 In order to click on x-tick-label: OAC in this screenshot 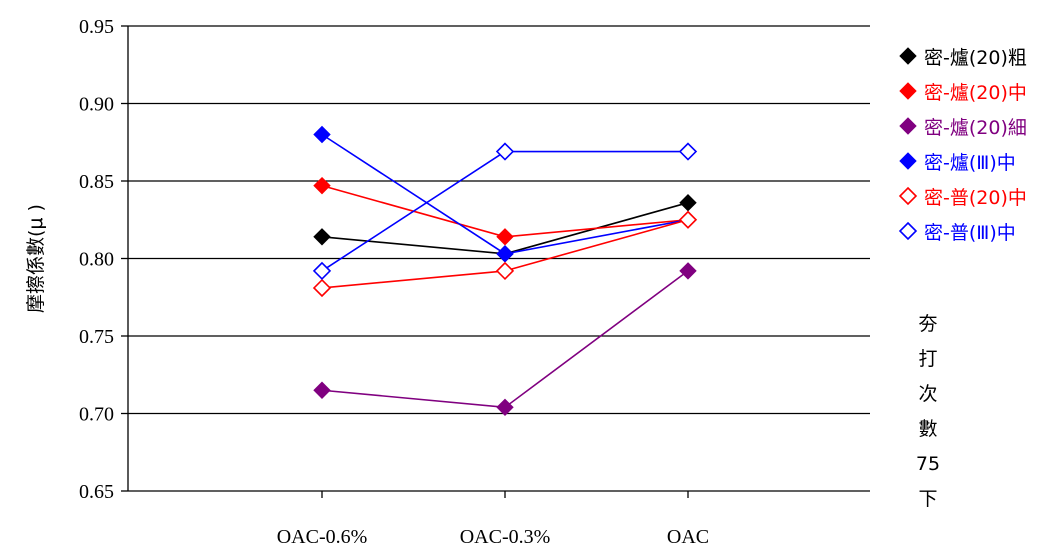, I will do `click(688, 537)`.